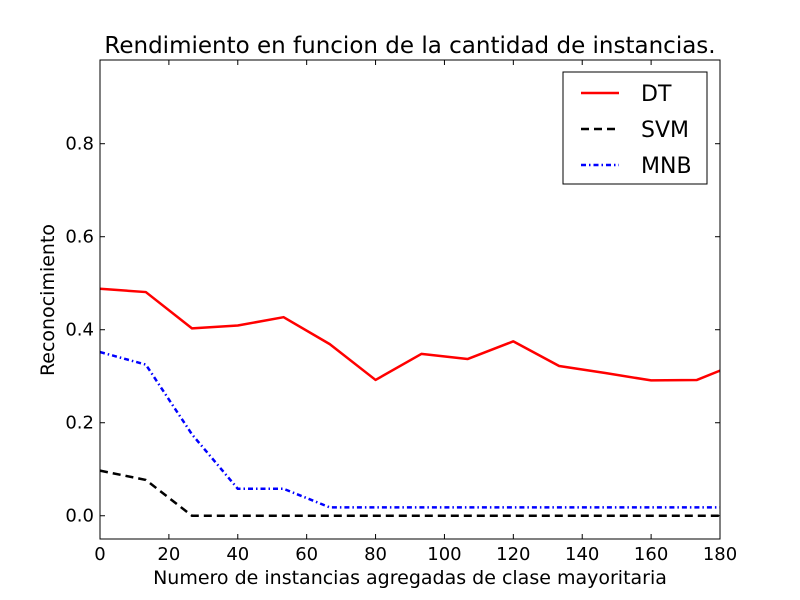 The width and height of the screenshot is (800, 600). I want to click on x-tick-label: 80, so click(375, 554).